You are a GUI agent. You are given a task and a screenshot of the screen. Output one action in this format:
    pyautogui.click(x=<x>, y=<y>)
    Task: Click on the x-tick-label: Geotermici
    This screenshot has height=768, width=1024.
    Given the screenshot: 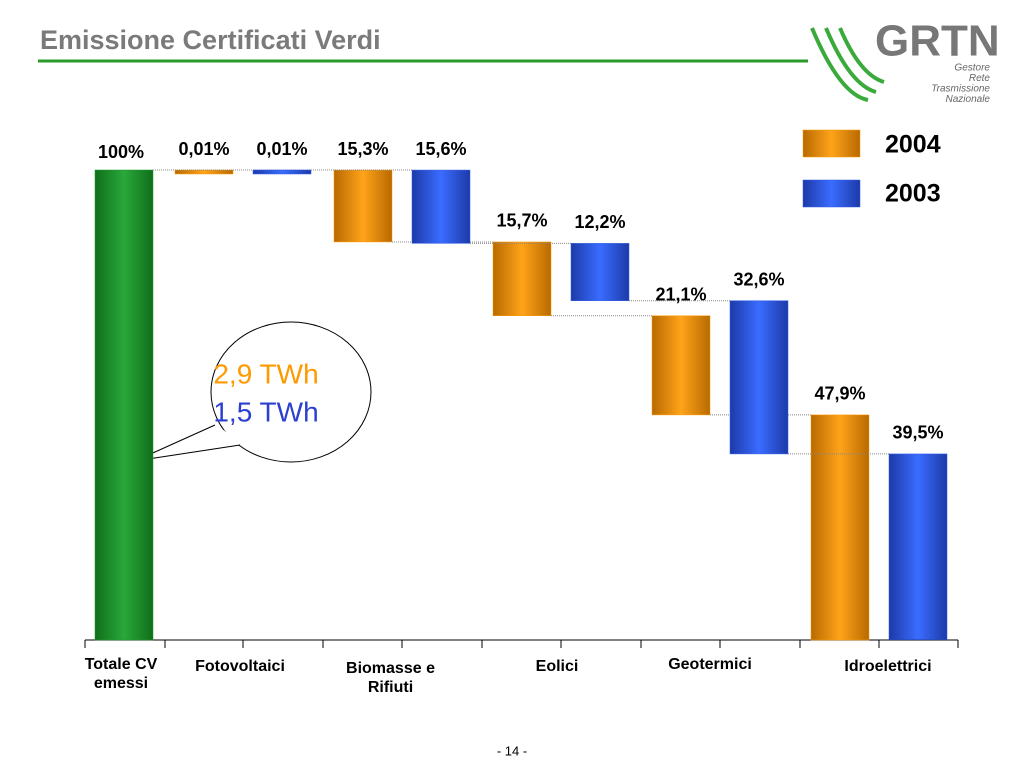 What is the action you would take?
    pyautogui.click(x=710, y=664)
    